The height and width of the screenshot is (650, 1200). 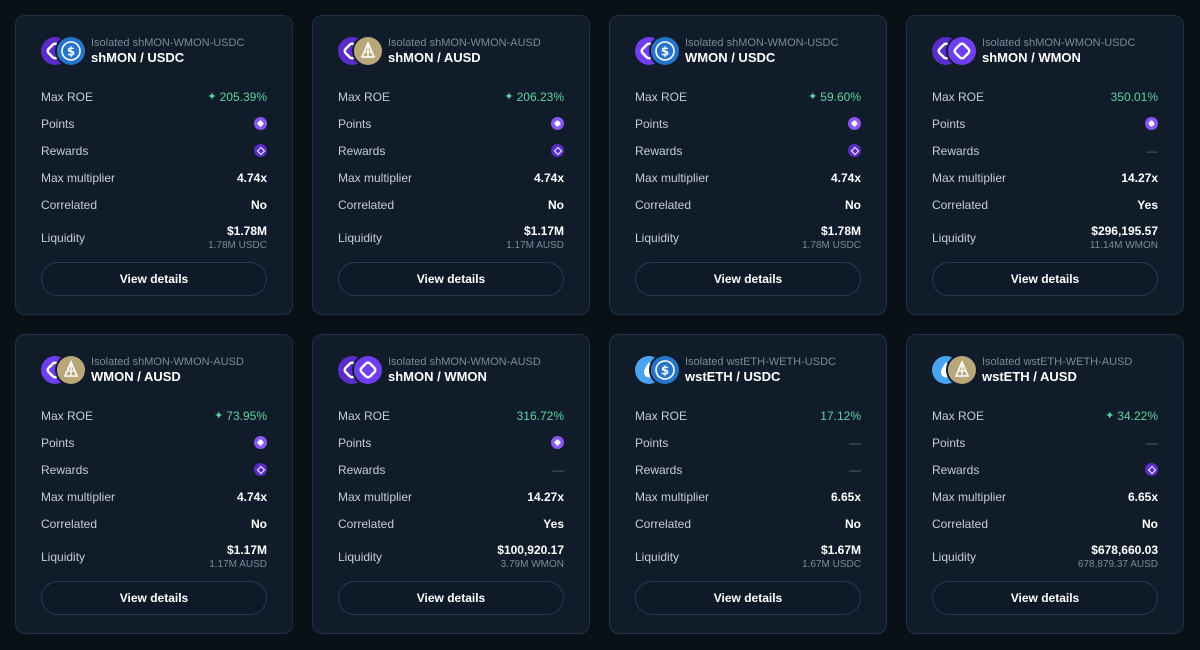 What do you see at coordinates (238, 564) in the screenshot?
I see `liquidity-amount: 1.17M AUSD` at bounding box center [238, 564].